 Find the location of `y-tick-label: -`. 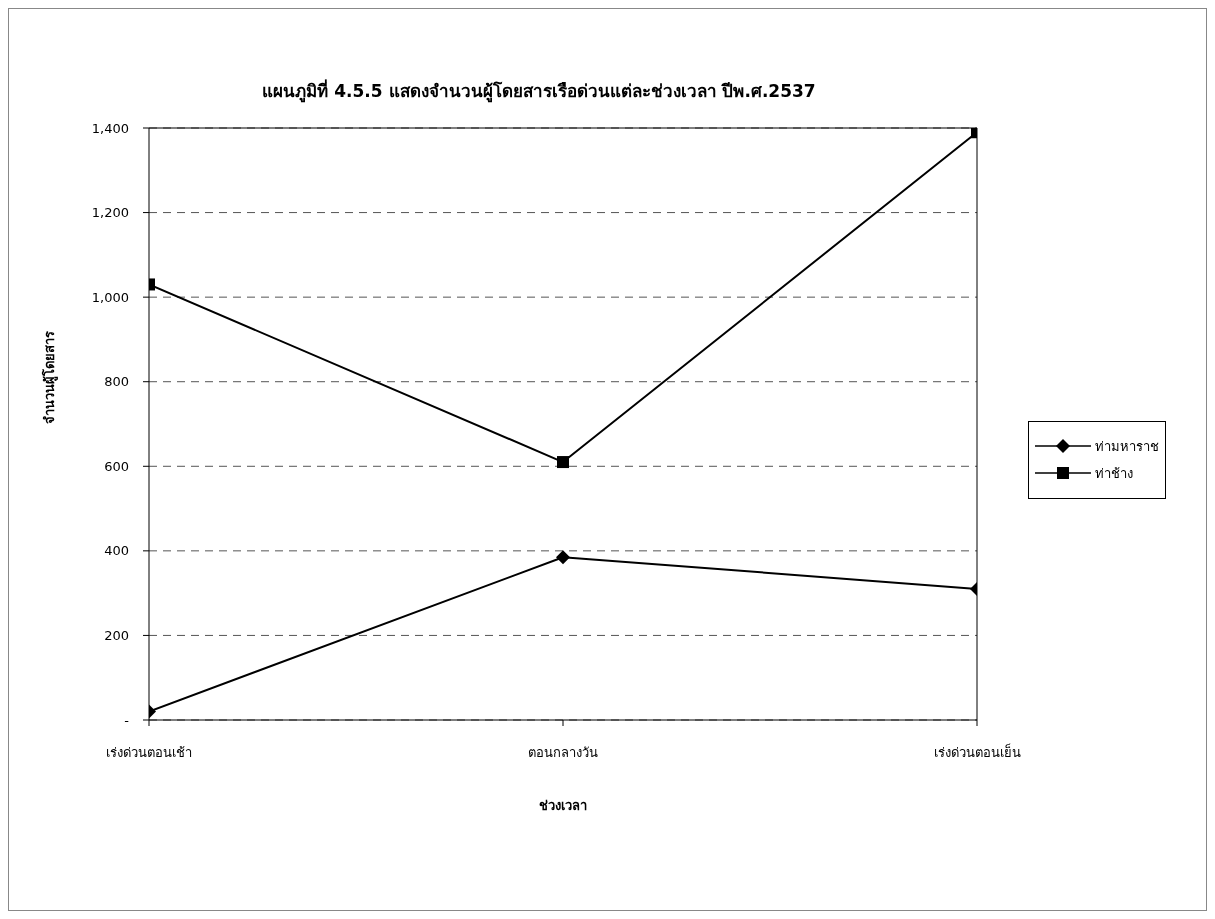

y-tick-label: - is located at coordinates (127, 720).